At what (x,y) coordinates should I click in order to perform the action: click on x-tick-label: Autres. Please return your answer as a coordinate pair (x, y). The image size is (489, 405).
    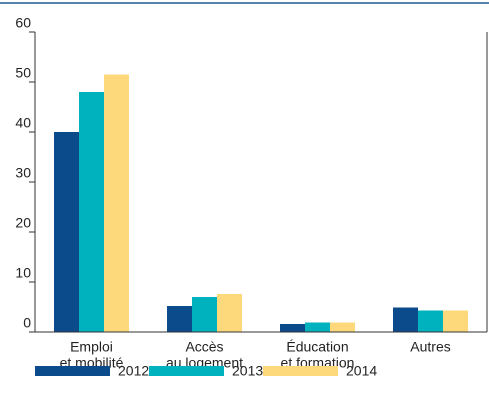
    Looking at the image, I should click on (430, 347).